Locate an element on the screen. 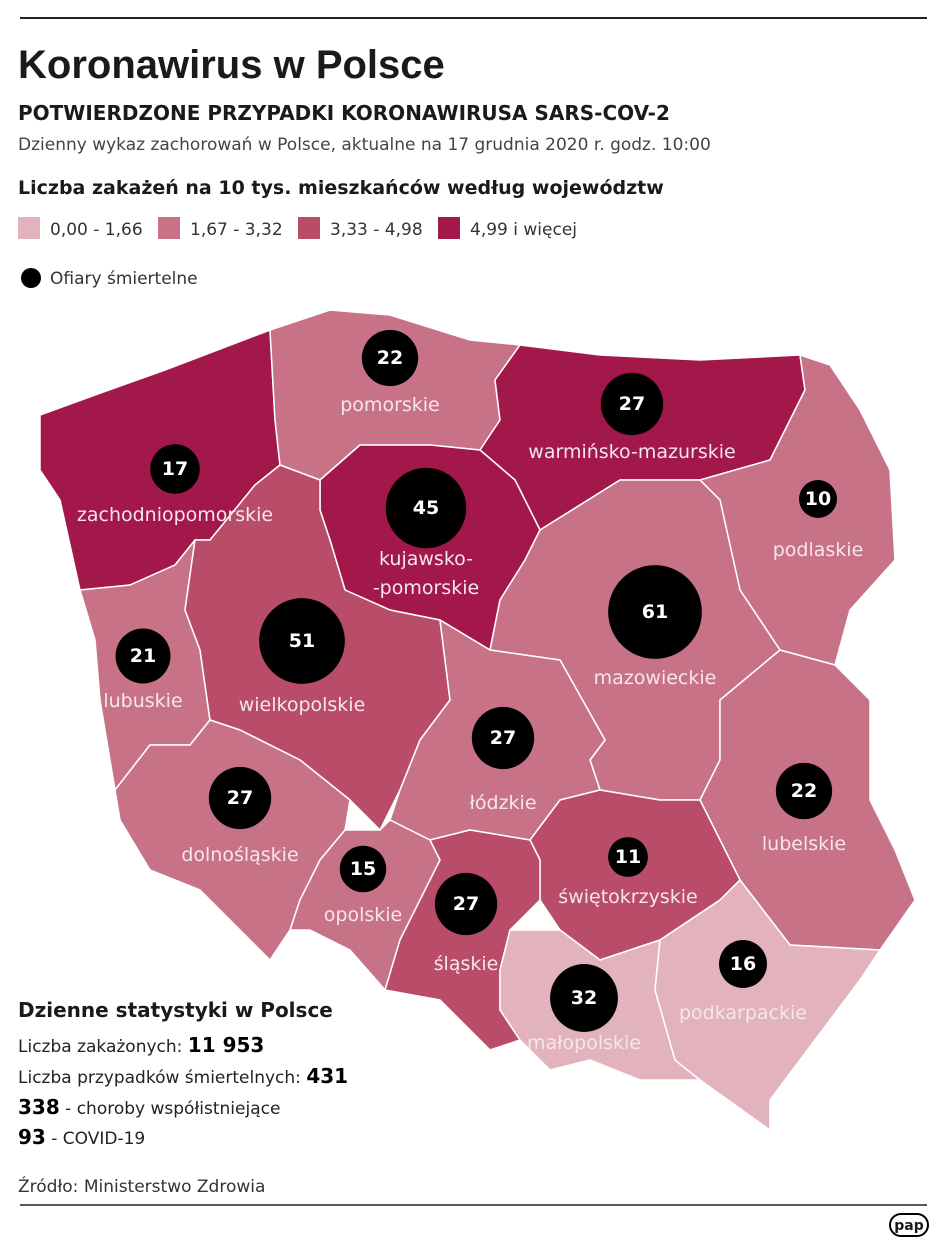 This screenshot has height=1250, width=947. deaths-value: 51 is located at coordinates (302, 641).